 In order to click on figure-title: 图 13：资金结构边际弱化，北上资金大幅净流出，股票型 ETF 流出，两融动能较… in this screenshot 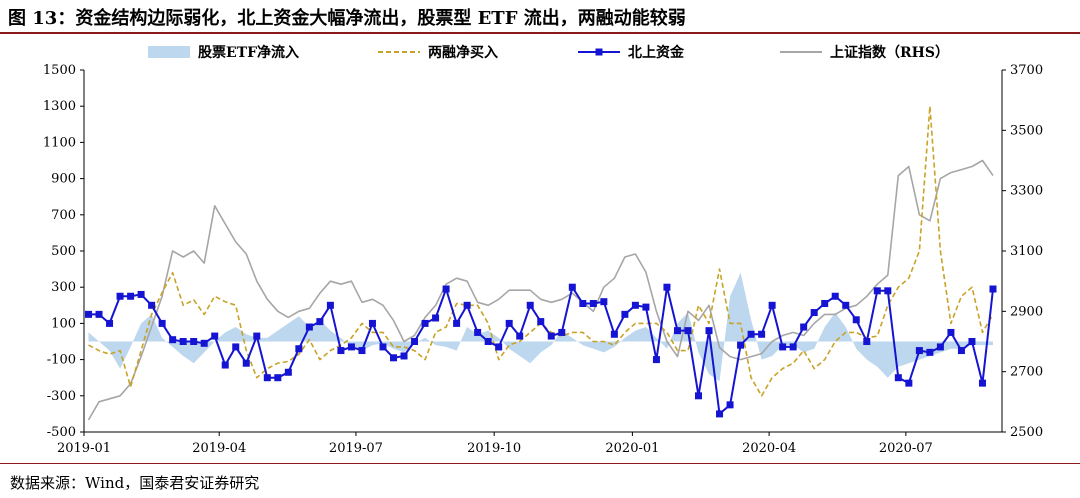, I will do `click(347, 18)`.